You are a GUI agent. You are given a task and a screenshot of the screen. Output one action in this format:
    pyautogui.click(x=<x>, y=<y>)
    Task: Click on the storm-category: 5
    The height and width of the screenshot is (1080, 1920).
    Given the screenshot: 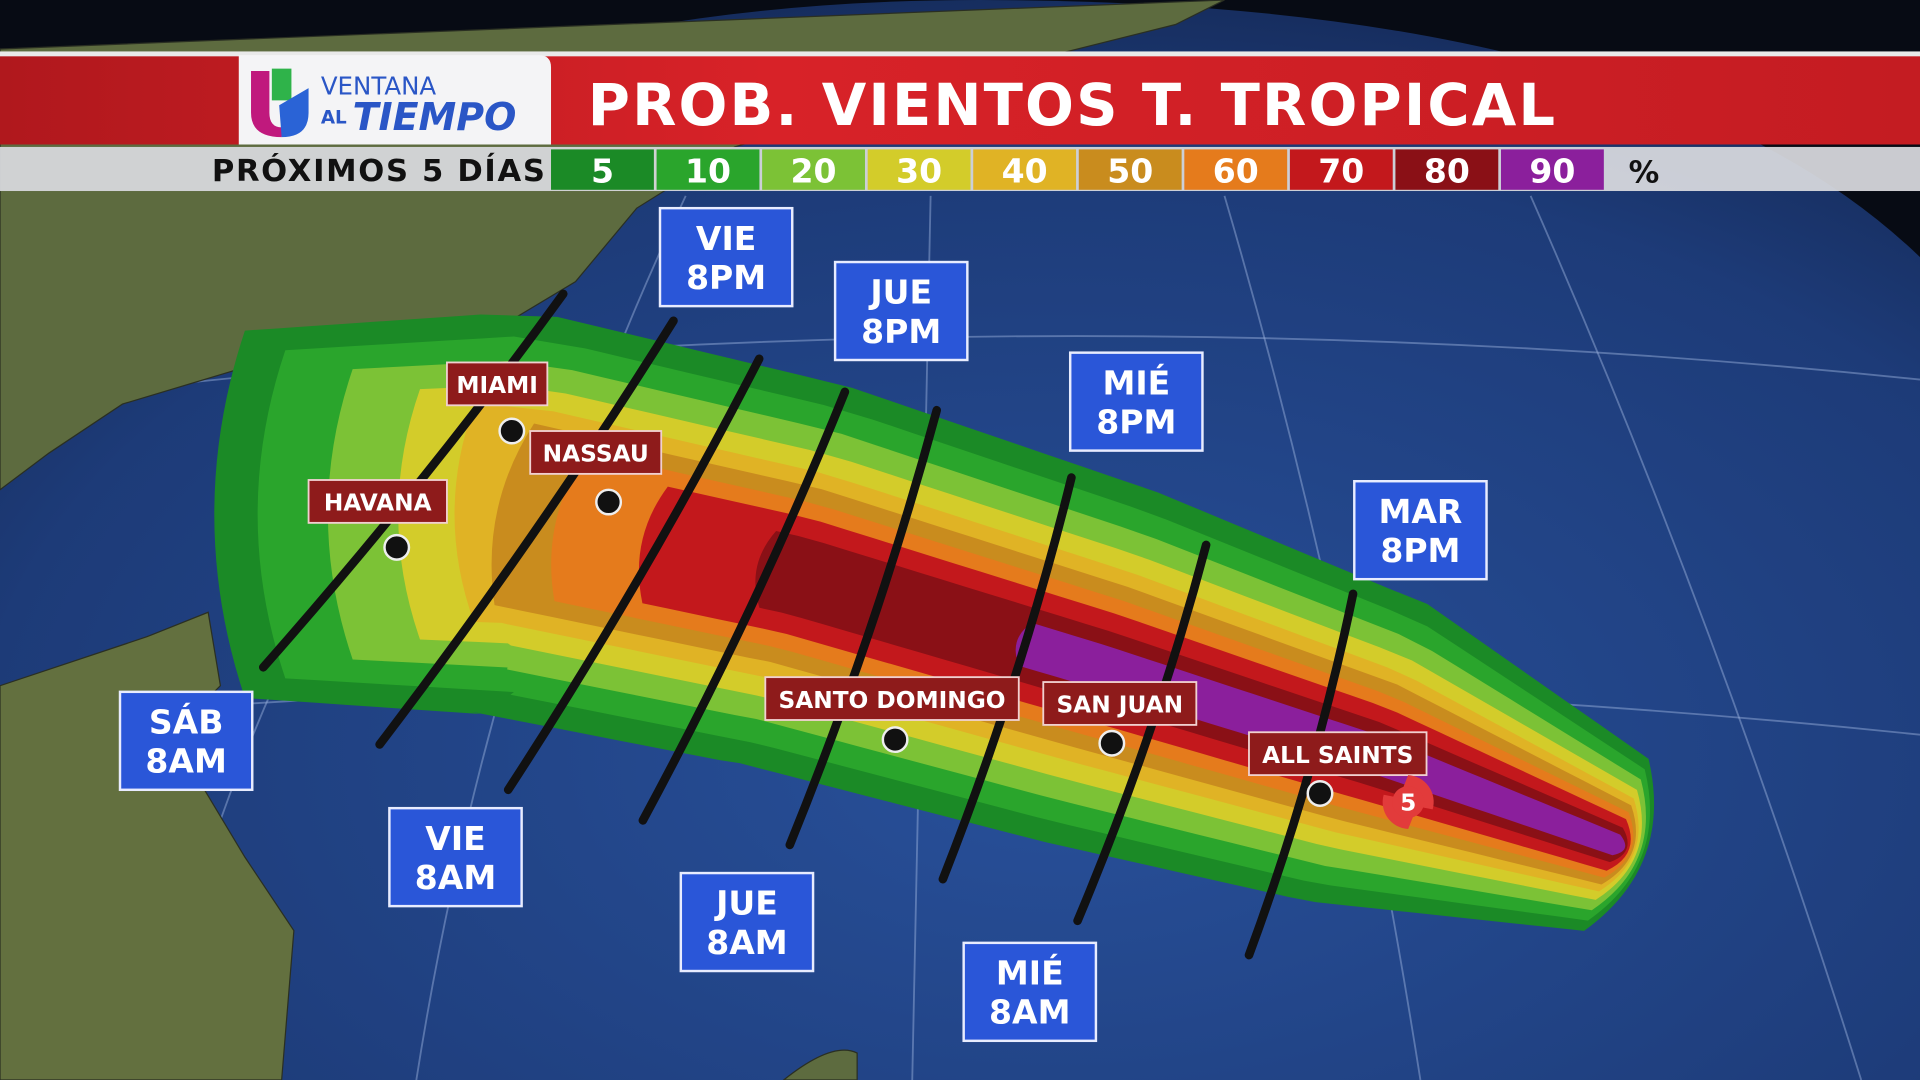 What is the action you would take?
    pyautogui.click(x=1408, y=803)
    